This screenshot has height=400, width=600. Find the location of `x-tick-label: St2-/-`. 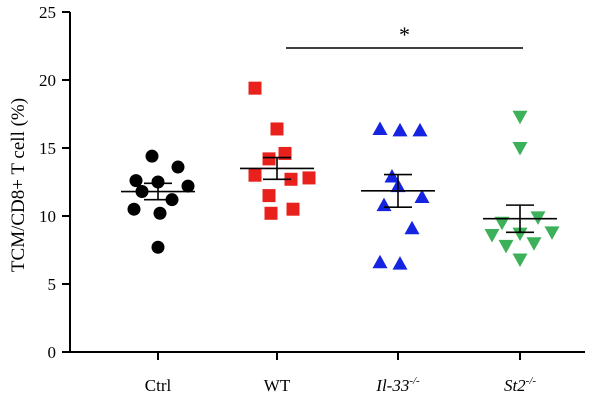

x-tick-label: St2-/- is located at coordinates (520, 385).